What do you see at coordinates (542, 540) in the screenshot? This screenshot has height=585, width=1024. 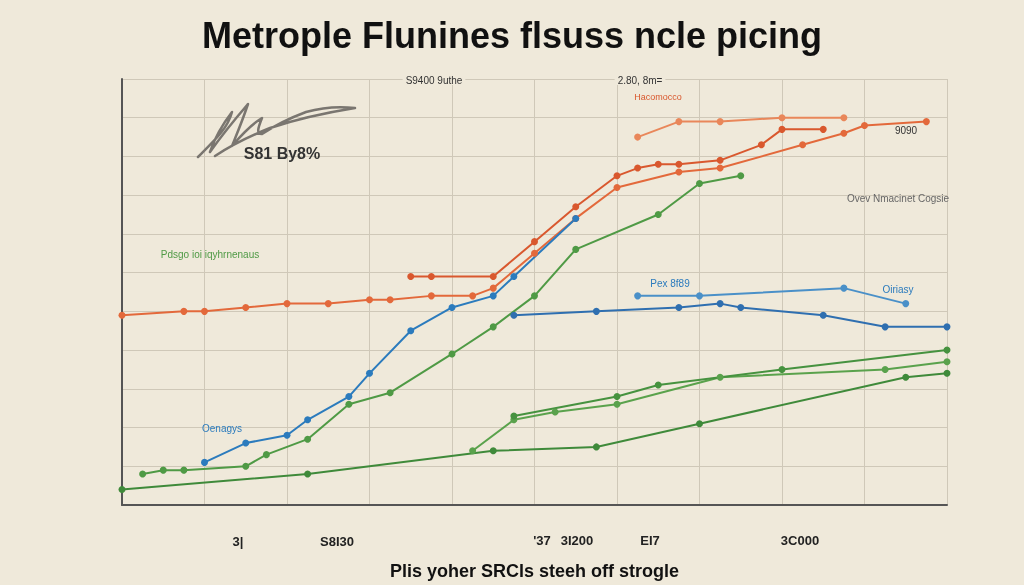 I see `text: '37` at bounding box center [542, 540].